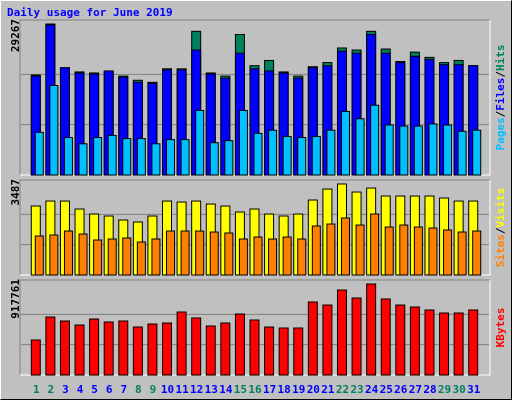 The image size is (512, 400). I want to click on x-tick-label: 23, so click(356, 389).